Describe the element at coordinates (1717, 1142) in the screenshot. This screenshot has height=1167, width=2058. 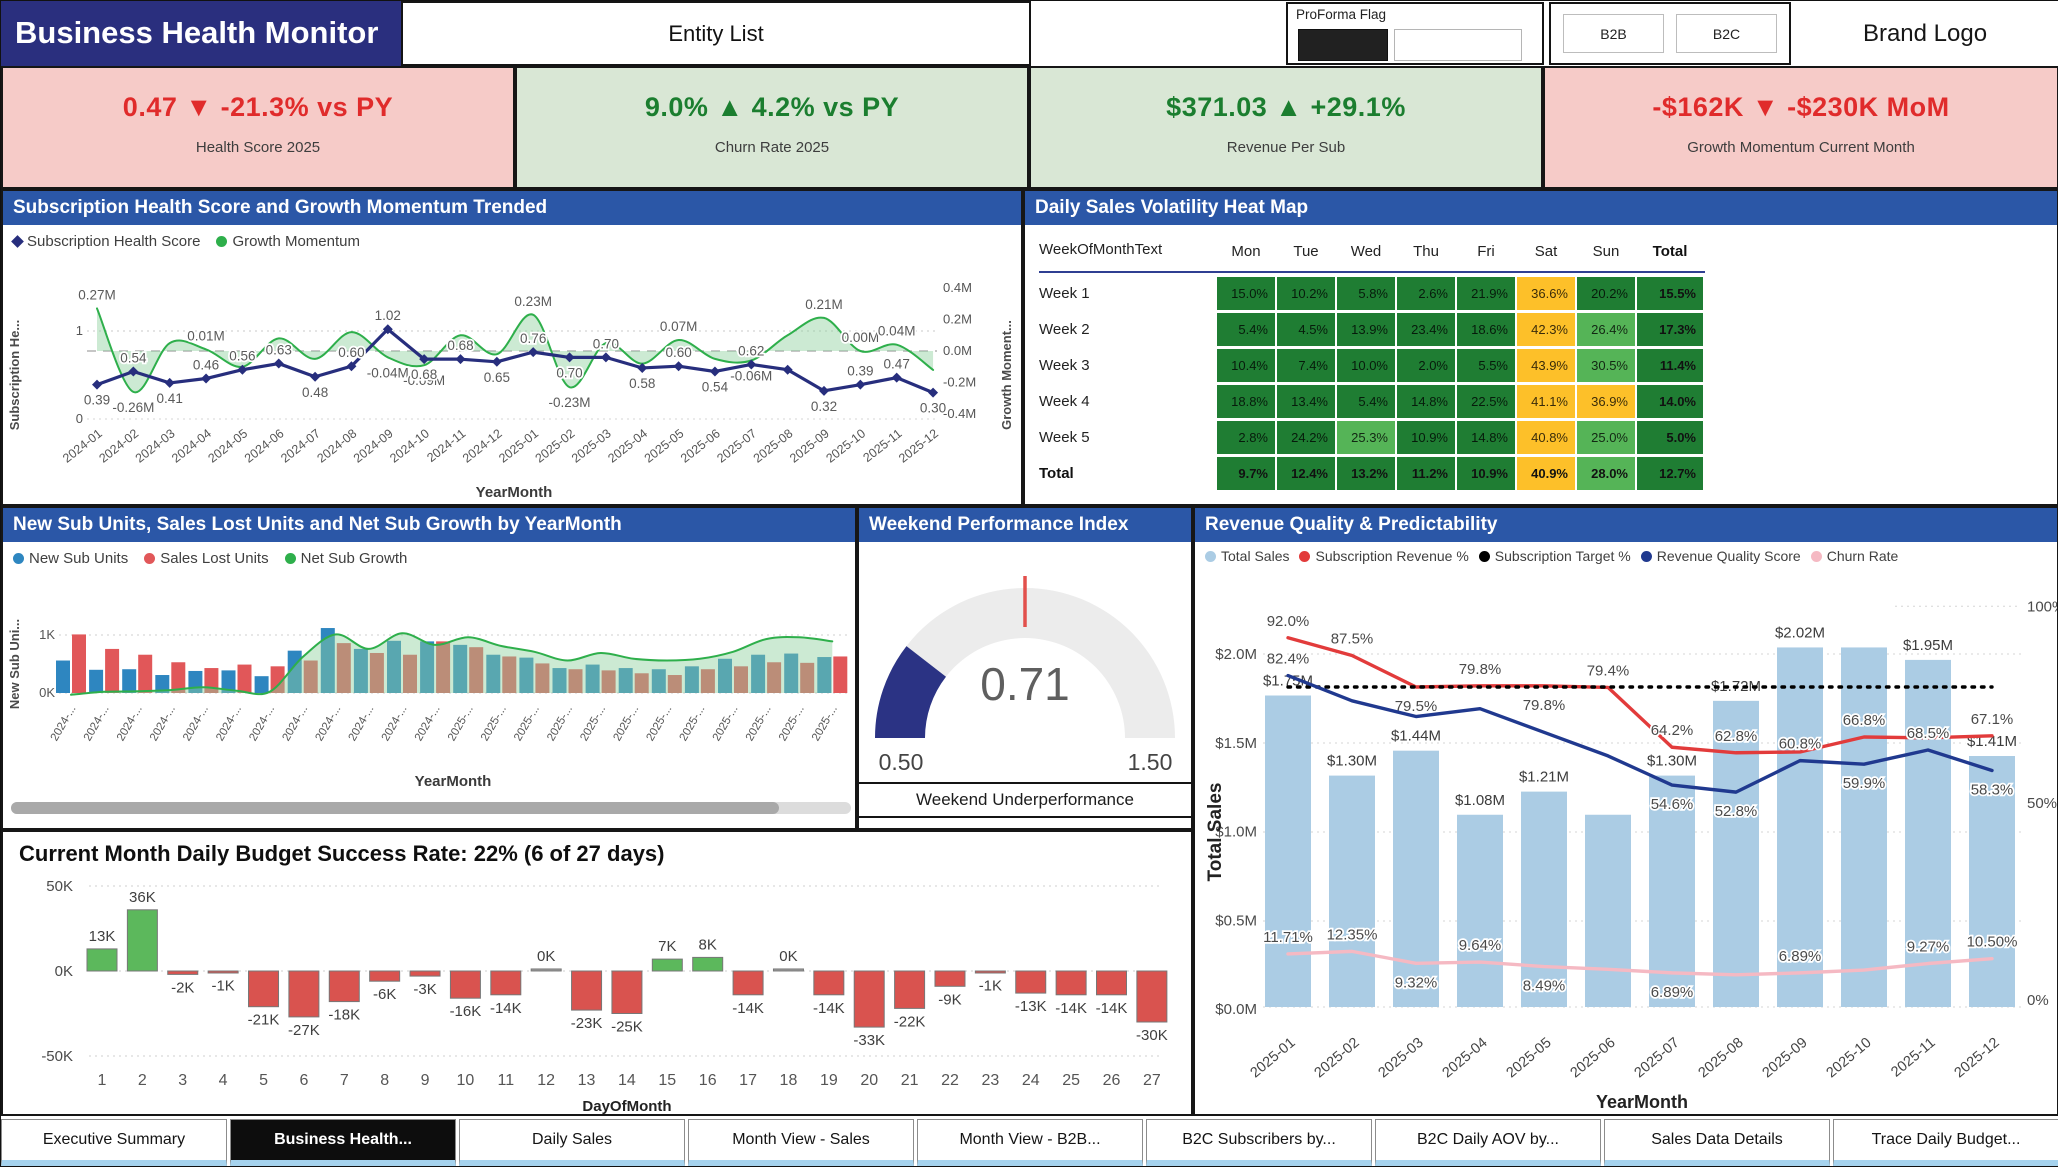
I see `report-tab: Sales Data Details` at that location.